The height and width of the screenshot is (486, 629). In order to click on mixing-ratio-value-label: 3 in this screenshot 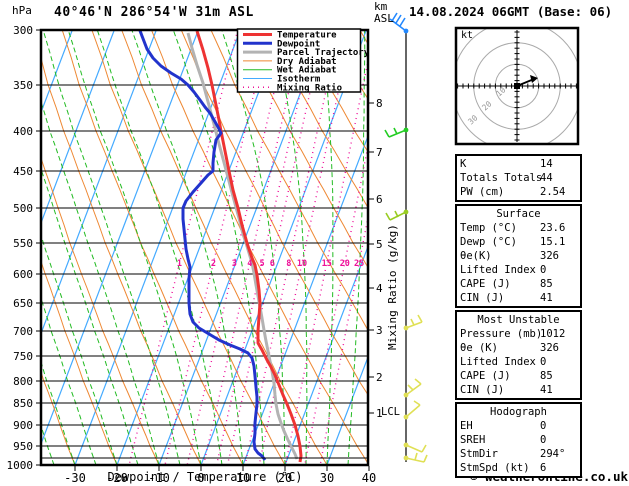, I will do `click(234, 264)`.